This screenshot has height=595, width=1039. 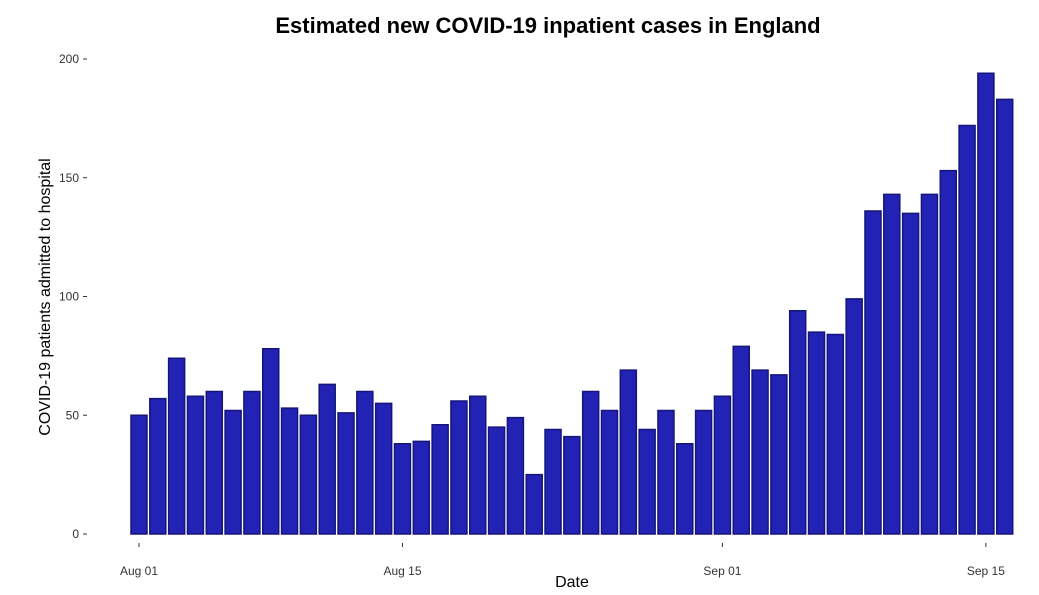 I want to click on y-tick-label: 0, so click(x=75, y=534).